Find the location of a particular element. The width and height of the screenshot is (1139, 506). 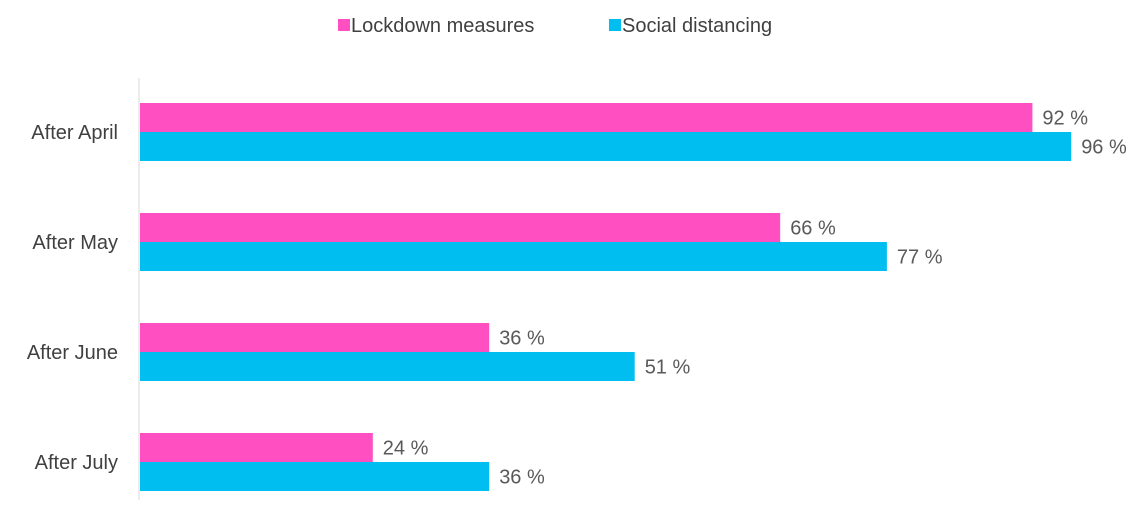

data-label: 51 % is located at coordinates (668, 368).